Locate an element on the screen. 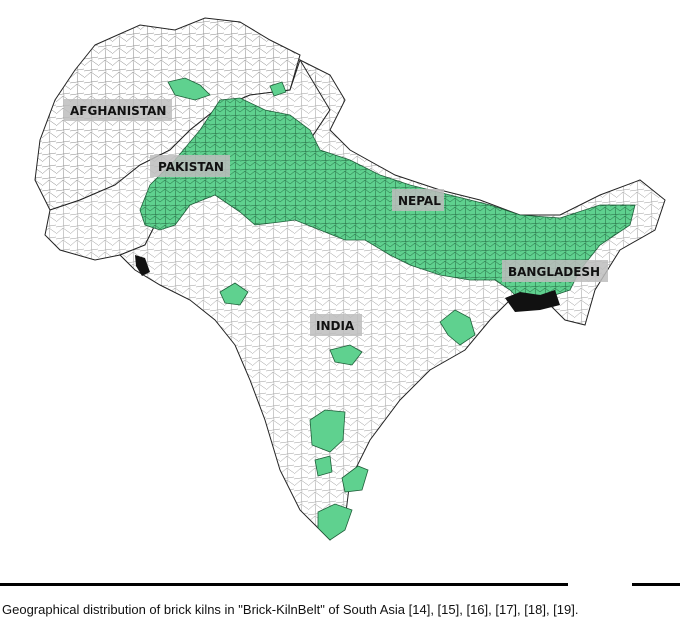 This screenshot has width=680, height=625. label-india: INDIA is located at coordinates (336, 325).